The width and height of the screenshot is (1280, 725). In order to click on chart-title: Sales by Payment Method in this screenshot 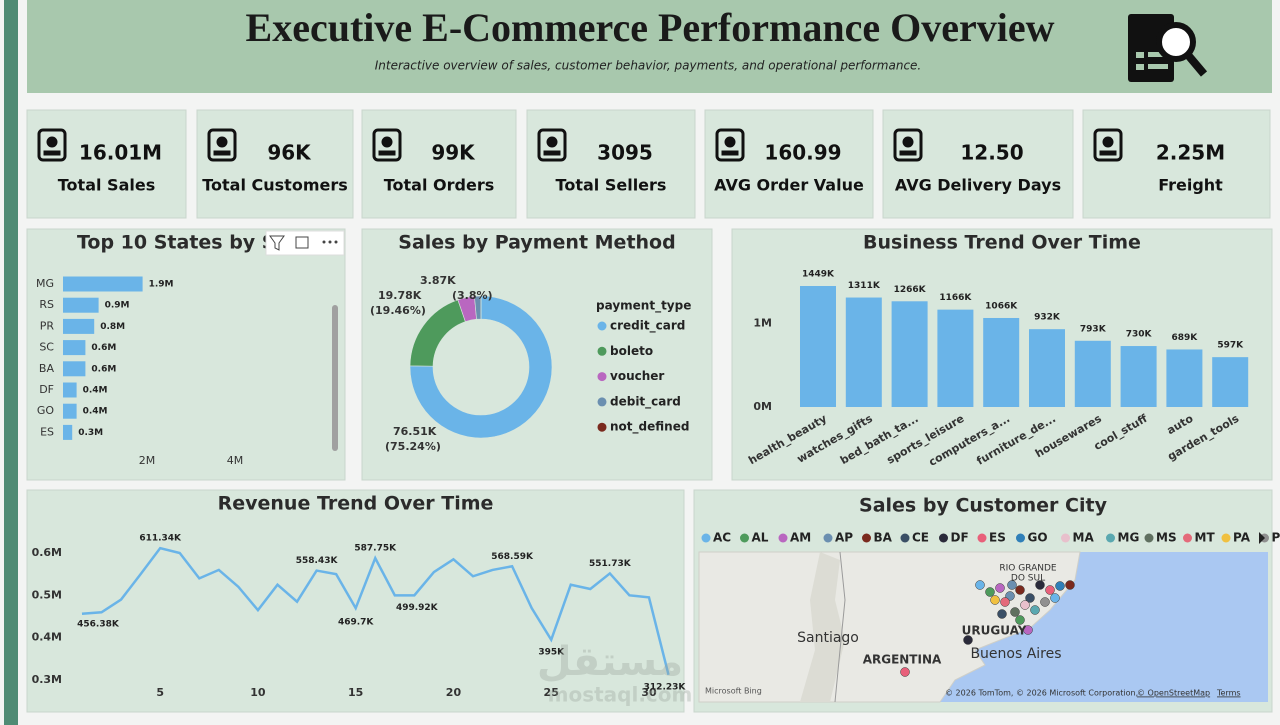, I will do `click(536, 243)`.